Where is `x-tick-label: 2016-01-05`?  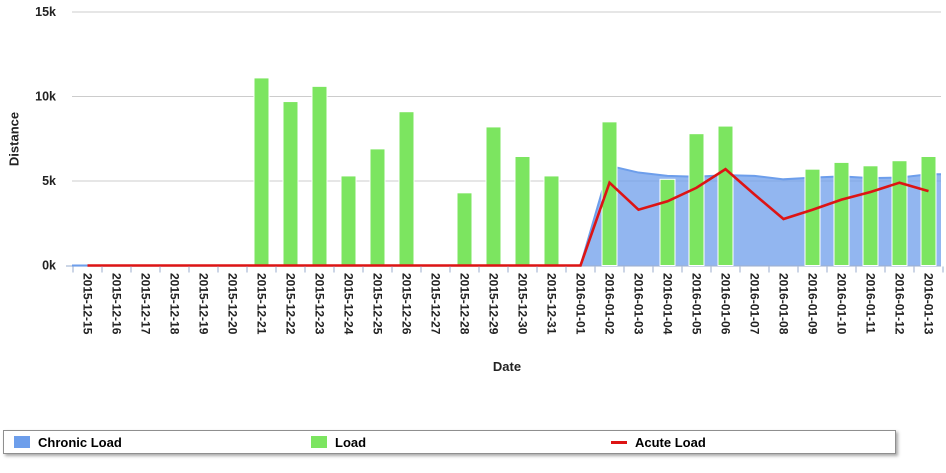
x-tick-label: 2016-01-05 is located at coordinates (697, 304).